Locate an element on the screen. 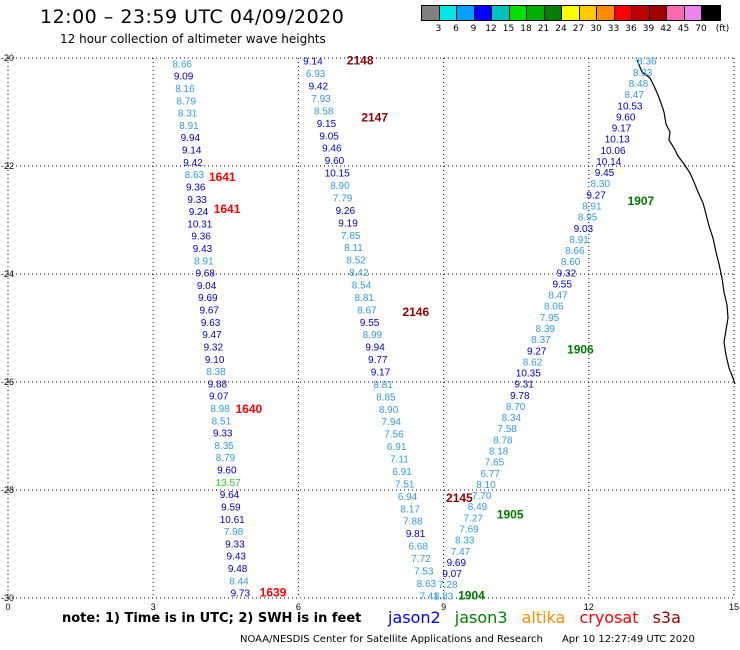 The width and height of the screenshot is (740, 650). wave-height-value: 9.36 is located at coordinates (196, 187).